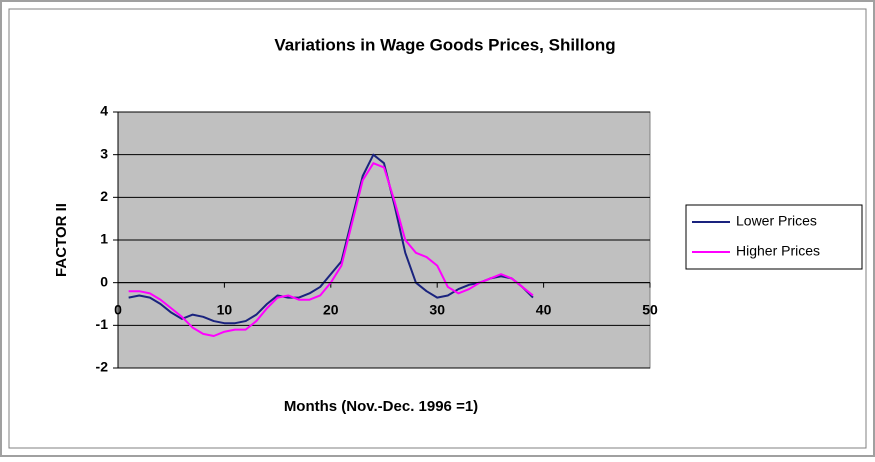 The image size is (875, 462). Describe the element at coordinates (776, 221) in the screenshot. I see `legend-label: Lower Prices` at that location.